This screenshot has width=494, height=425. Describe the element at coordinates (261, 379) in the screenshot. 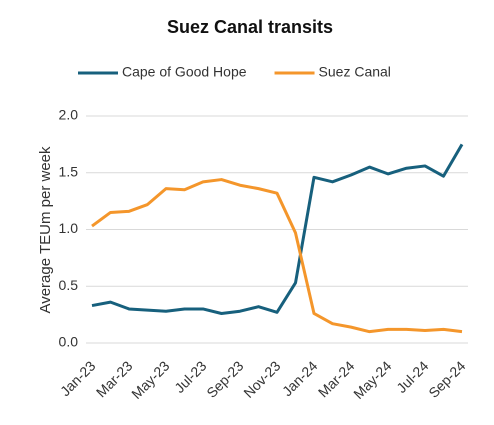

I see `x-tick-label: Nov-23` at that location.